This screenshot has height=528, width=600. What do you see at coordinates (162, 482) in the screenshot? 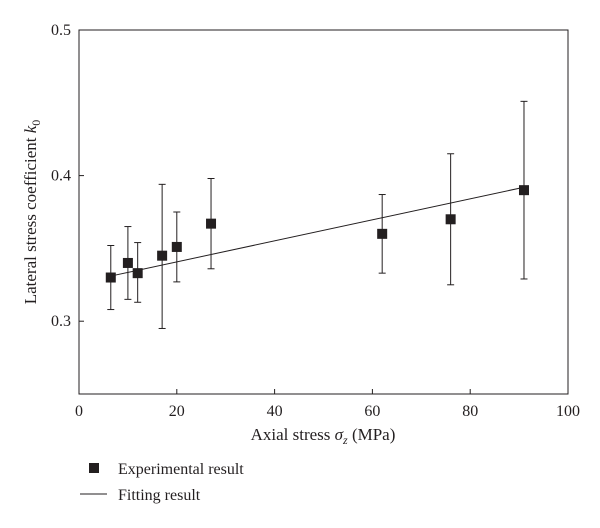
I see `legend: Experimental result Fitting result` at bounding box center [162, 482].